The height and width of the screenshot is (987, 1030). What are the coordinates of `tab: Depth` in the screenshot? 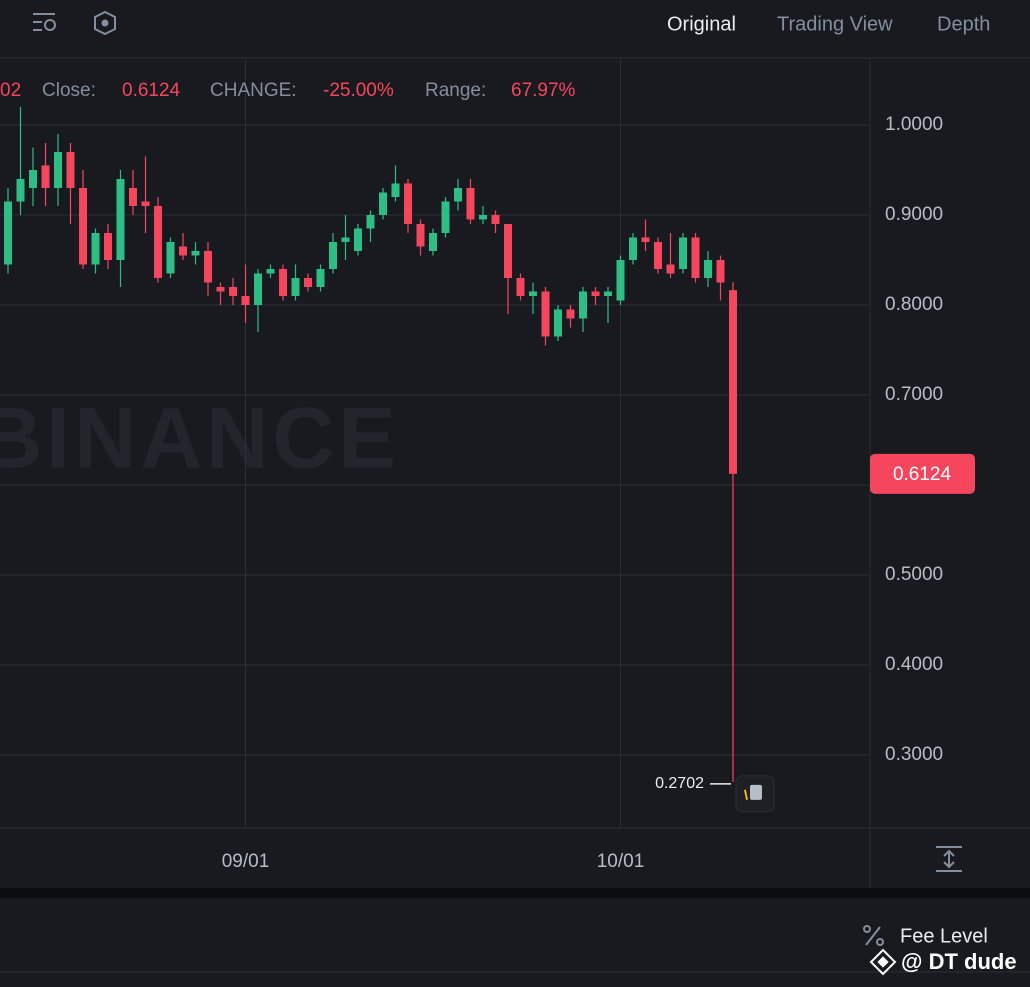 It's located at (963, 24).